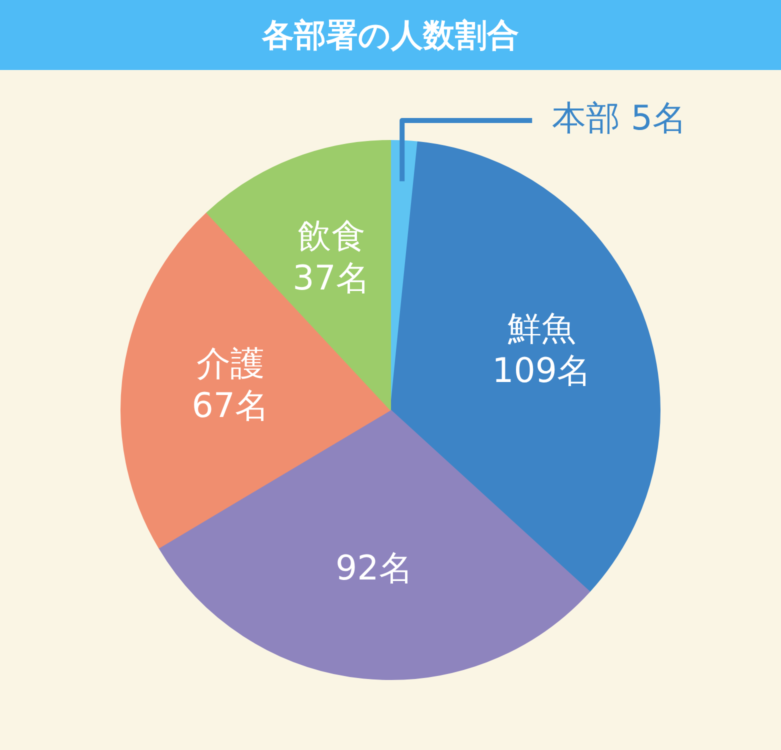 The height and width of the screenshot is (750, 781). What do you see at coordinates (374, 568) in the screenshot?
I see `data-label: 92名` at bounding box center [374, 568].